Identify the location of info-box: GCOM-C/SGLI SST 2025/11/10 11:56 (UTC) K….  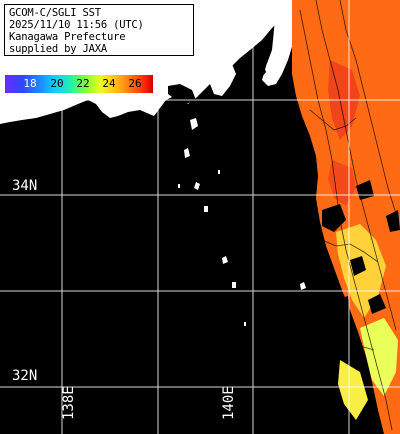
(99, 30).